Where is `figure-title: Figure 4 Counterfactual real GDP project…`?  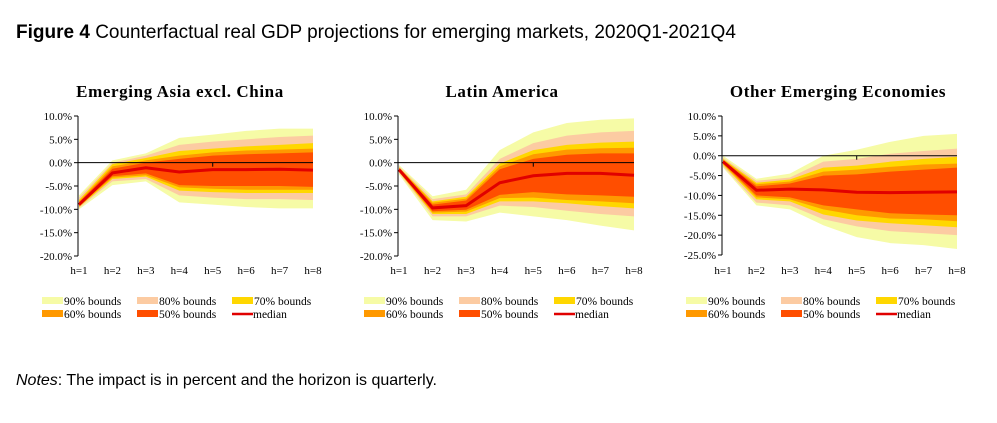
figure-title: Figure 4 Counterfactual real GDP project… is located at coordinates (376, 33).